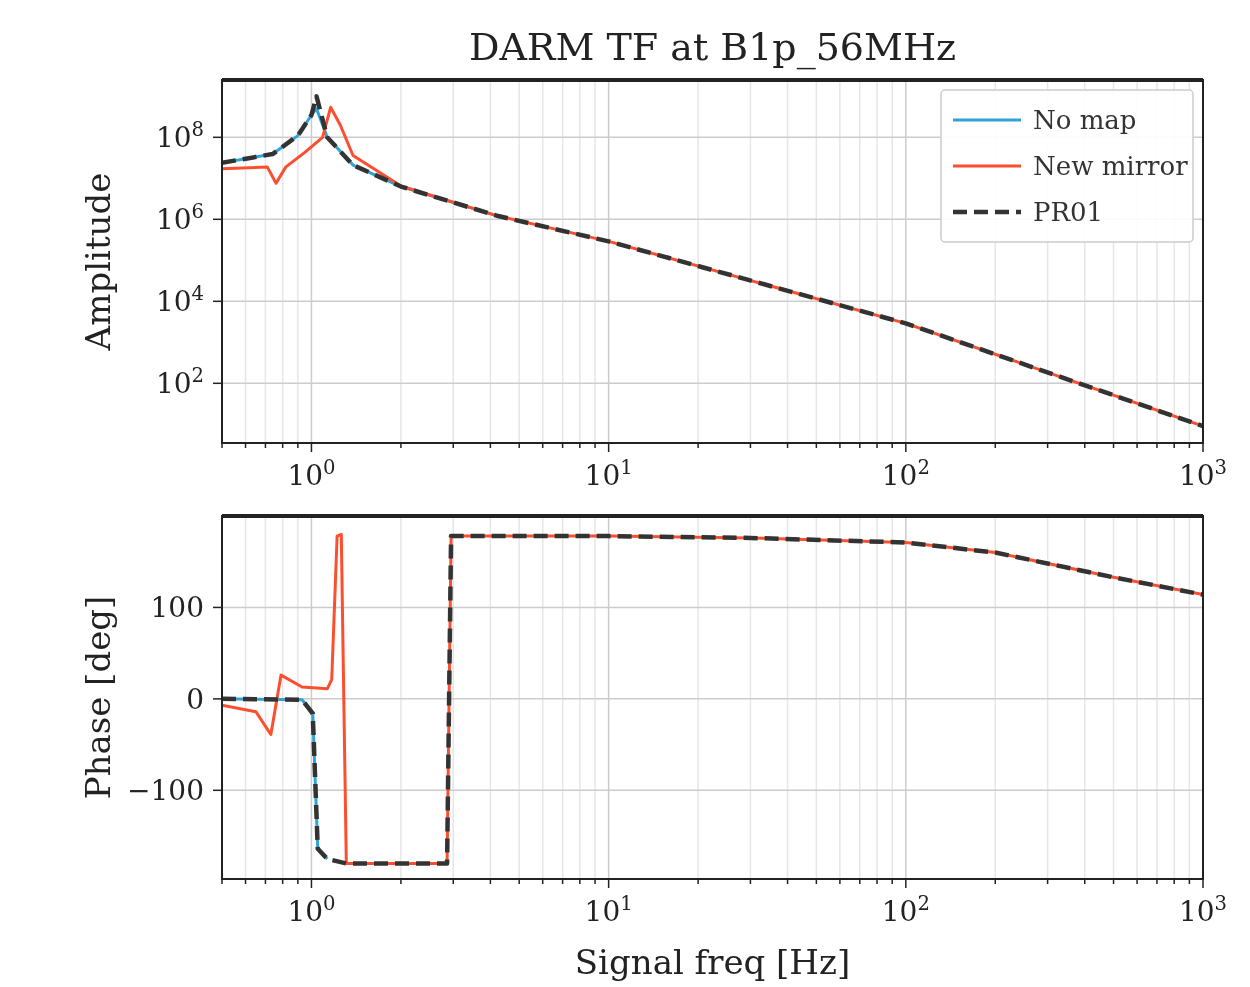 The height and width of the screenshot is (987, 1250). Describe the element at coordinates (712, 962) in the screenshot. I see `x-axis-title: Signal freq [Hz]` at that location.